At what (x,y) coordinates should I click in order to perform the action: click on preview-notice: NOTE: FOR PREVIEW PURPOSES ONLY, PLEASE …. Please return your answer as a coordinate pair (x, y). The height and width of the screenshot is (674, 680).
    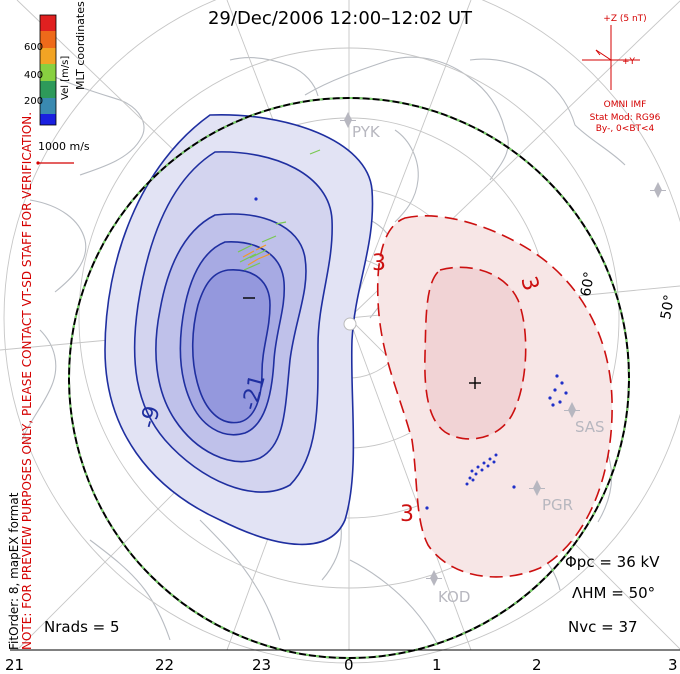
    Looking at the image, I should click on (27, 380).